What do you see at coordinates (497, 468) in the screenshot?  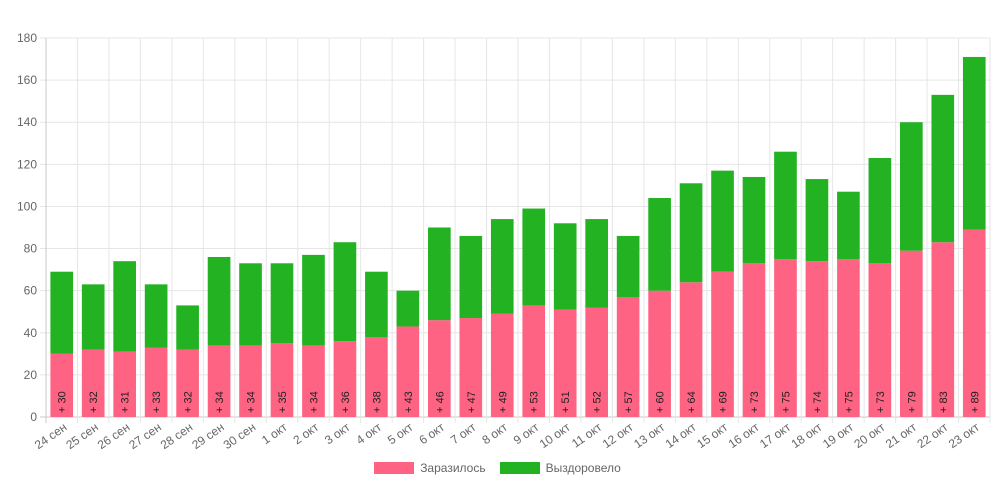 I see `legend: Заразилось Выздоровело` at bounding box center [497, 468].